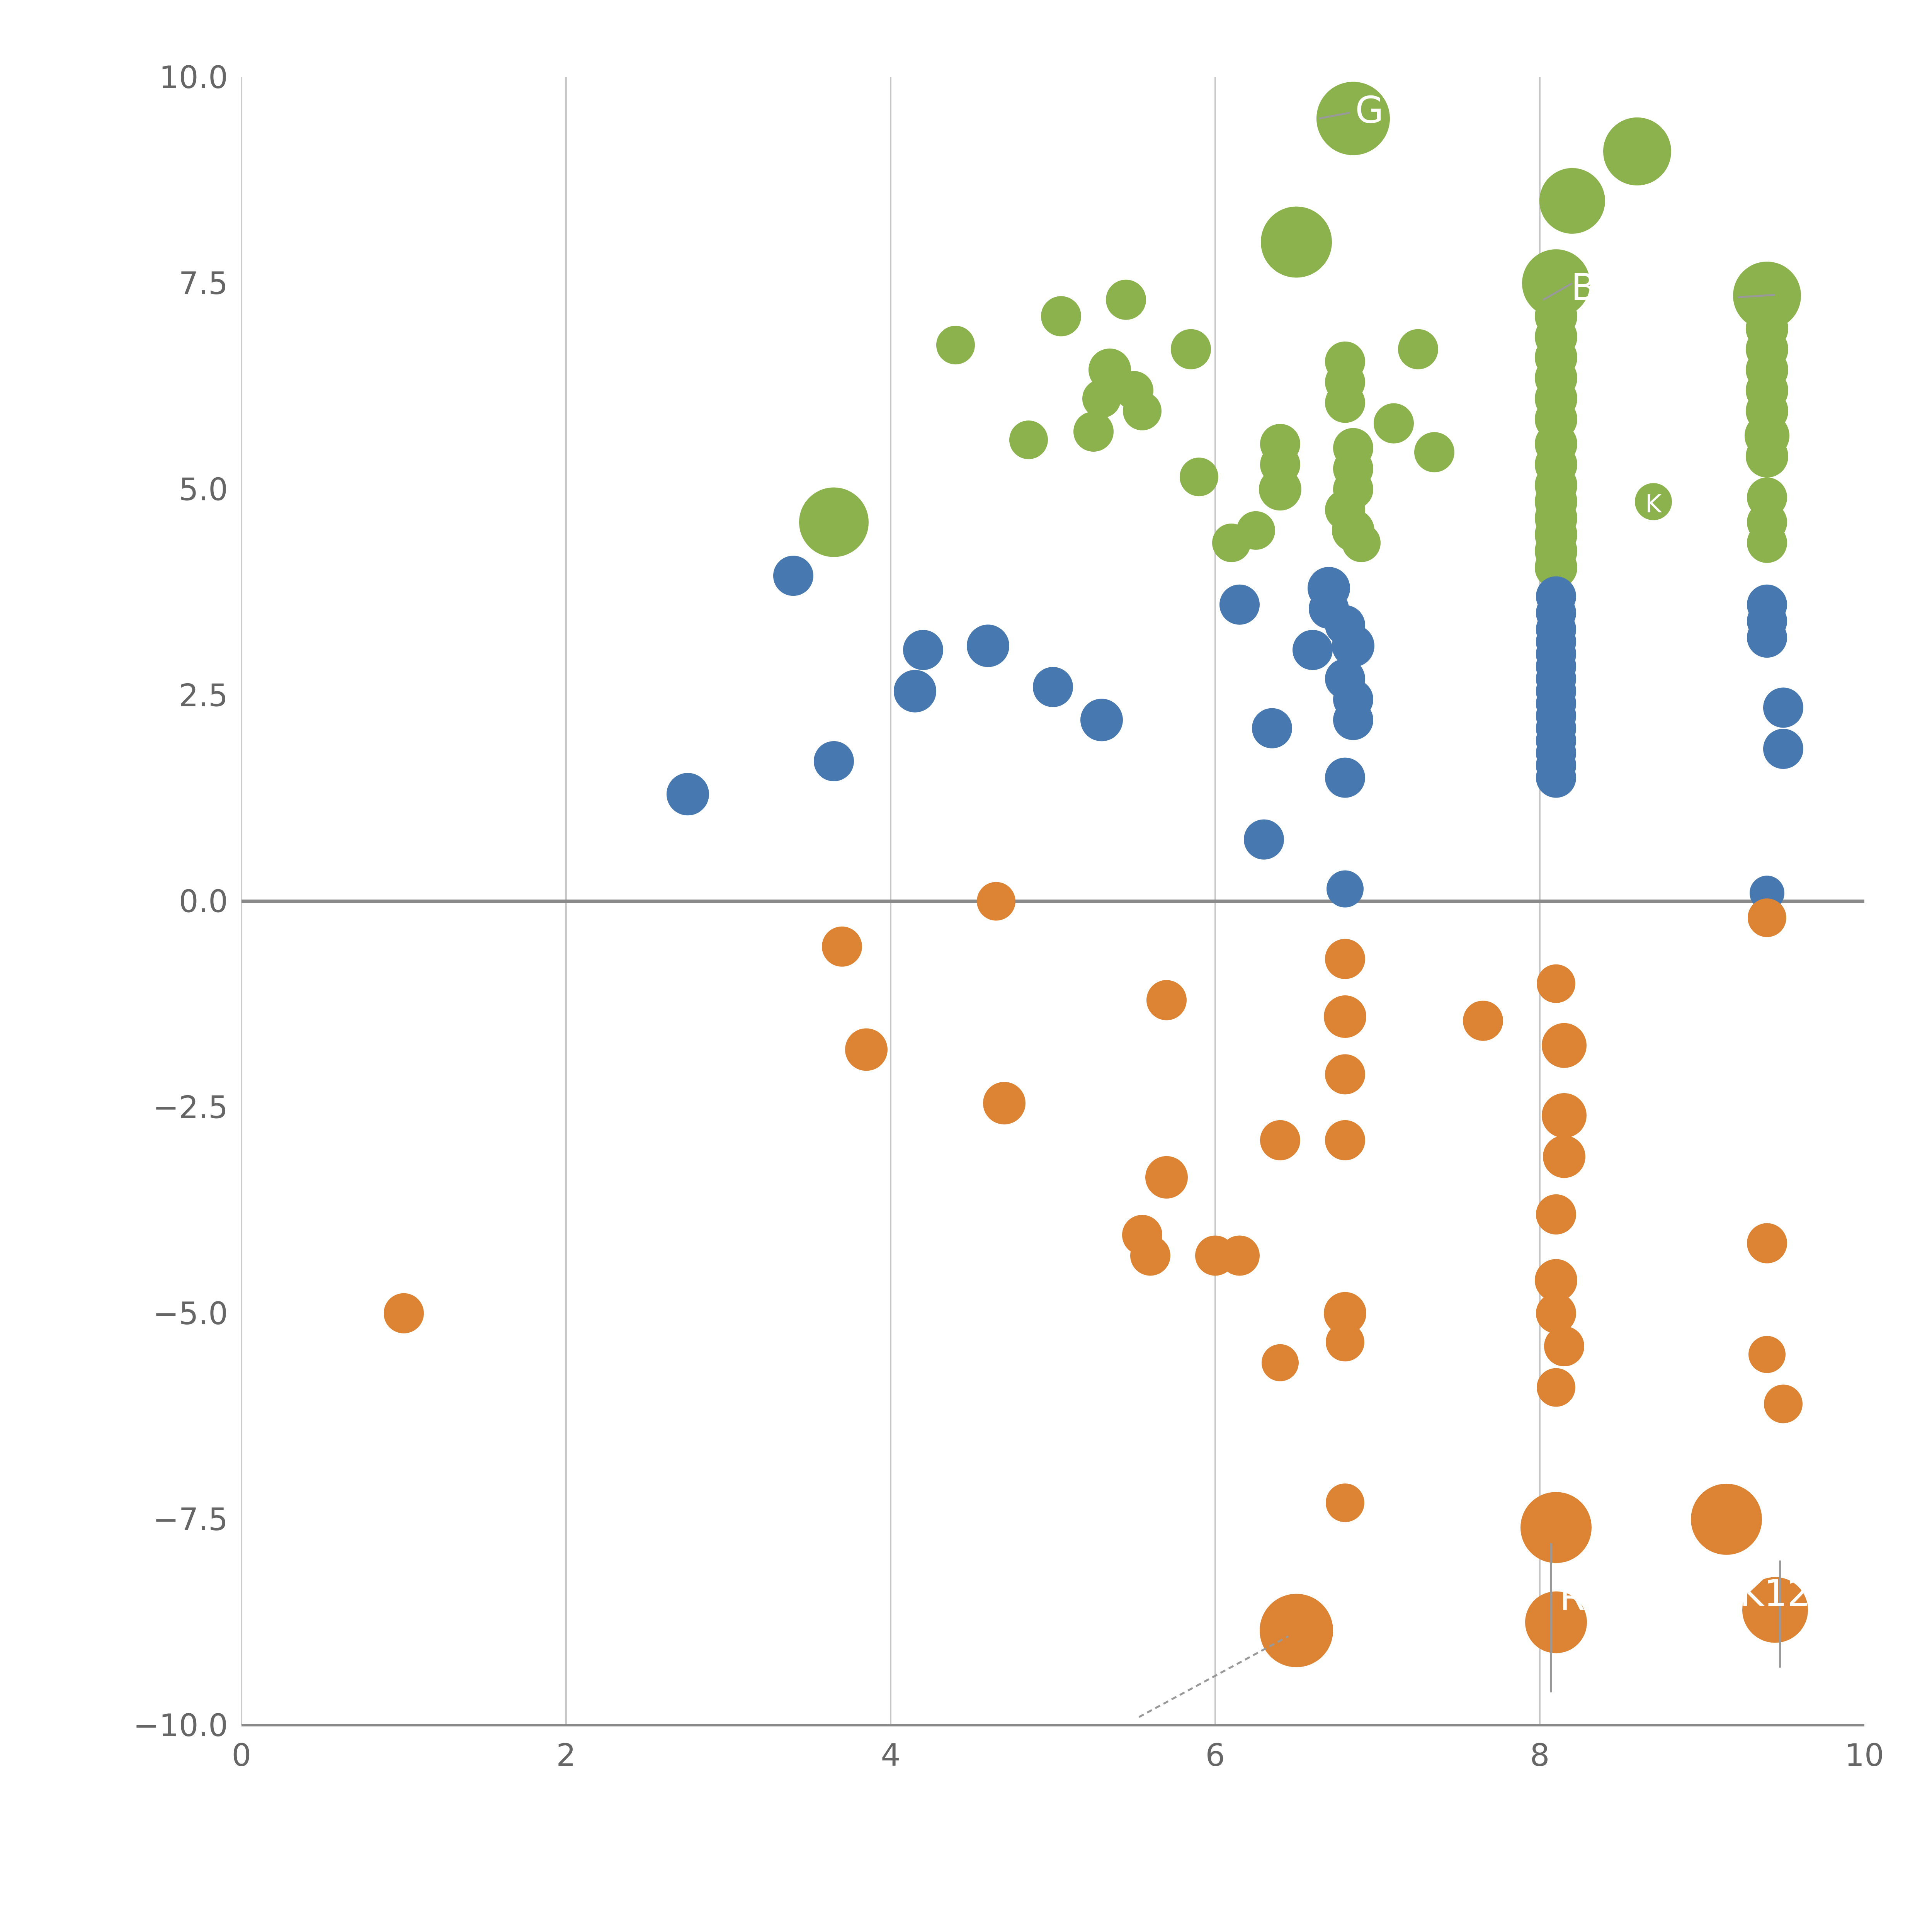 This screenshot has width=1932, height=1932. Describe the element at coordinates (193, 78) in the screenshot. I see `y-tick-label: 10.0` at that location.